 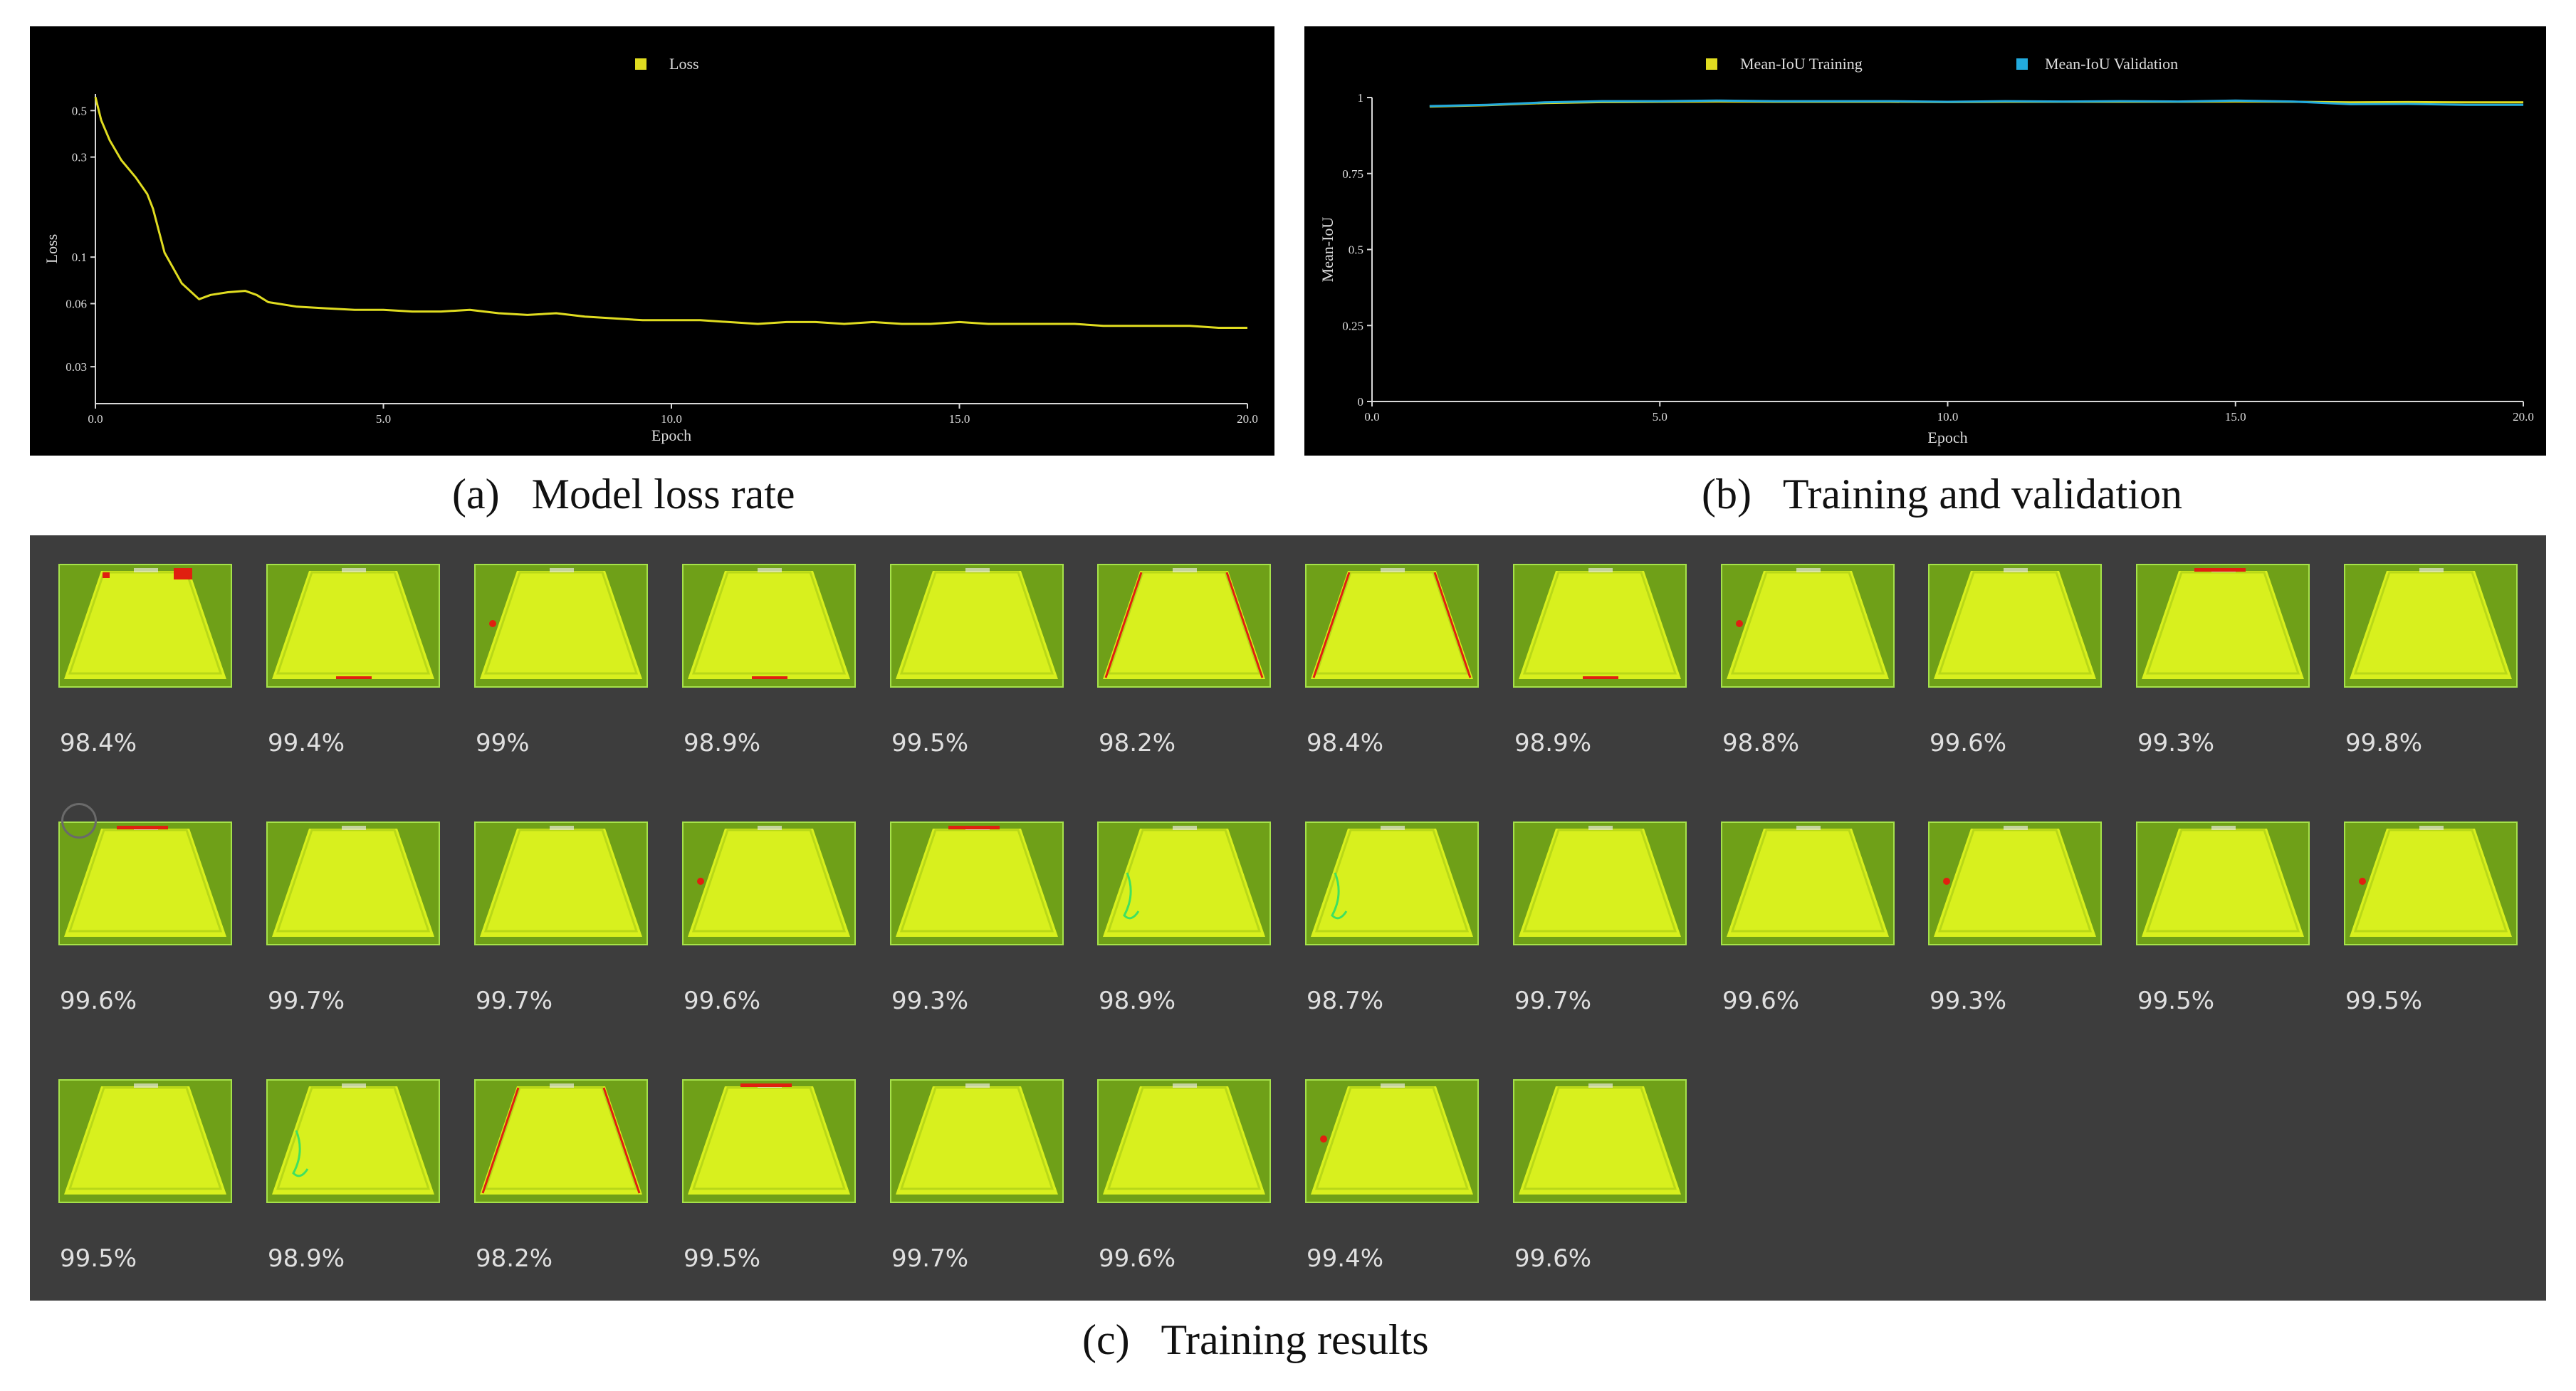 What do you see at coordinates (76, 303) in the screenshot?
I see `y-tick-label: 0.06` at bounding box center [76, 303].